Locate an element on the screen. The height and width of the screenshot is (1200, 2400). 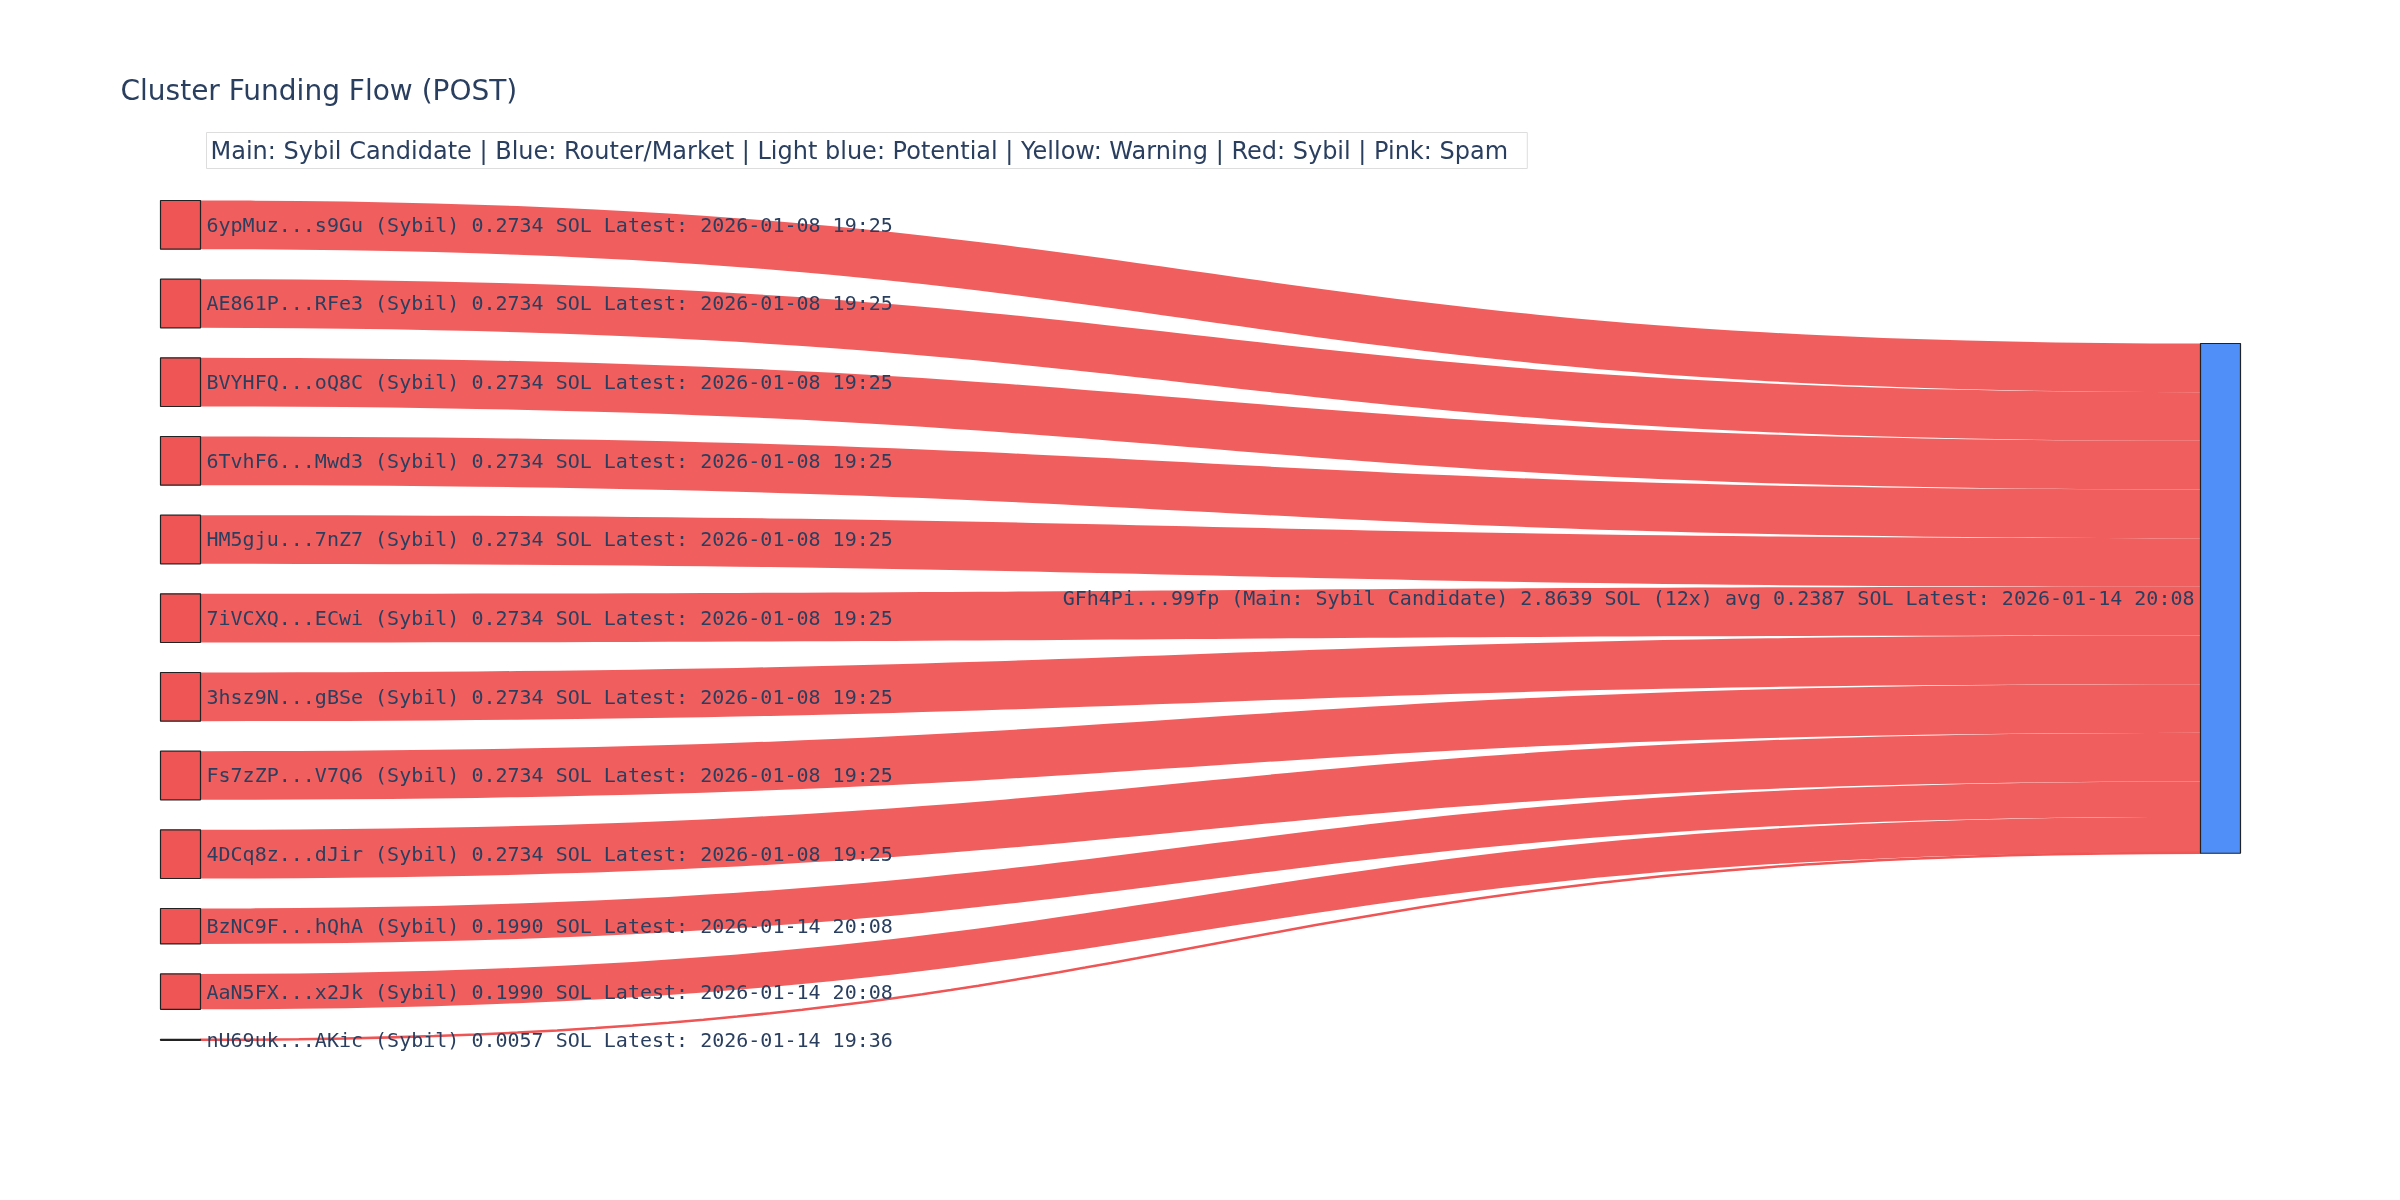
category-label: Fs7zZP...V7Q6 (Sybil) is located at coordinates (333, 775).